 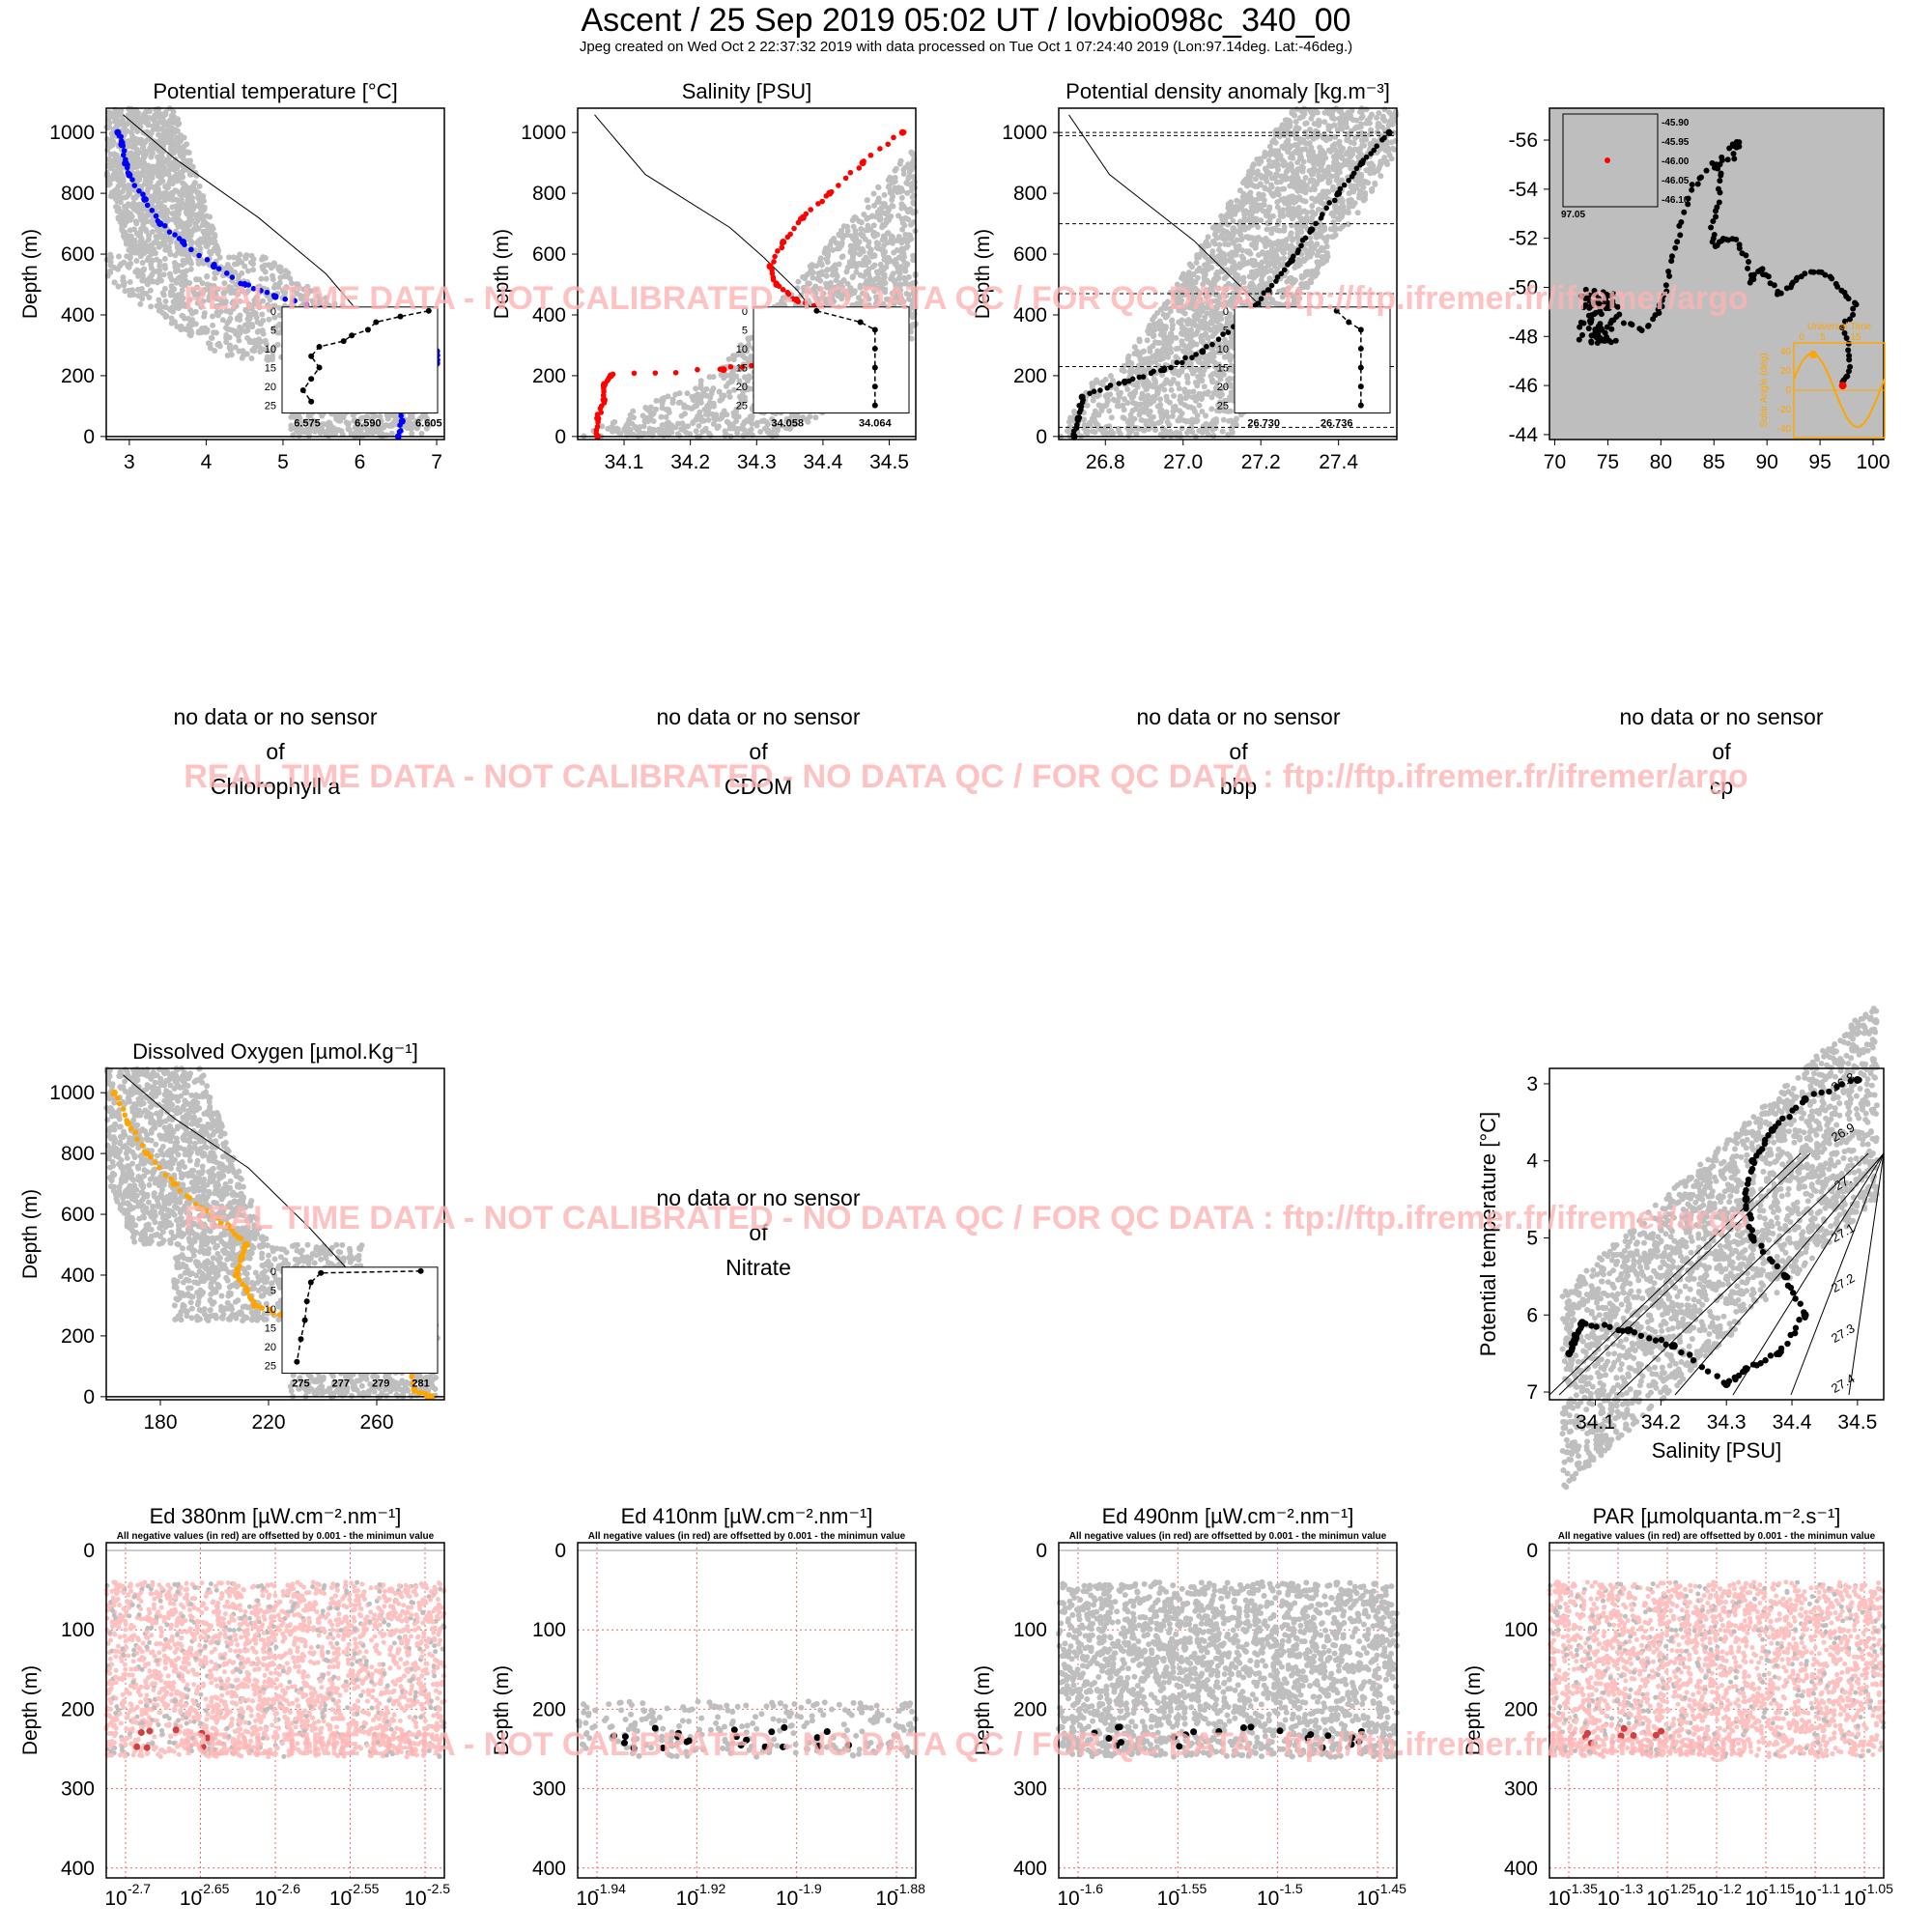 I want to click on sal-x-tick-label: 34.1, so click(x=624, y=462).